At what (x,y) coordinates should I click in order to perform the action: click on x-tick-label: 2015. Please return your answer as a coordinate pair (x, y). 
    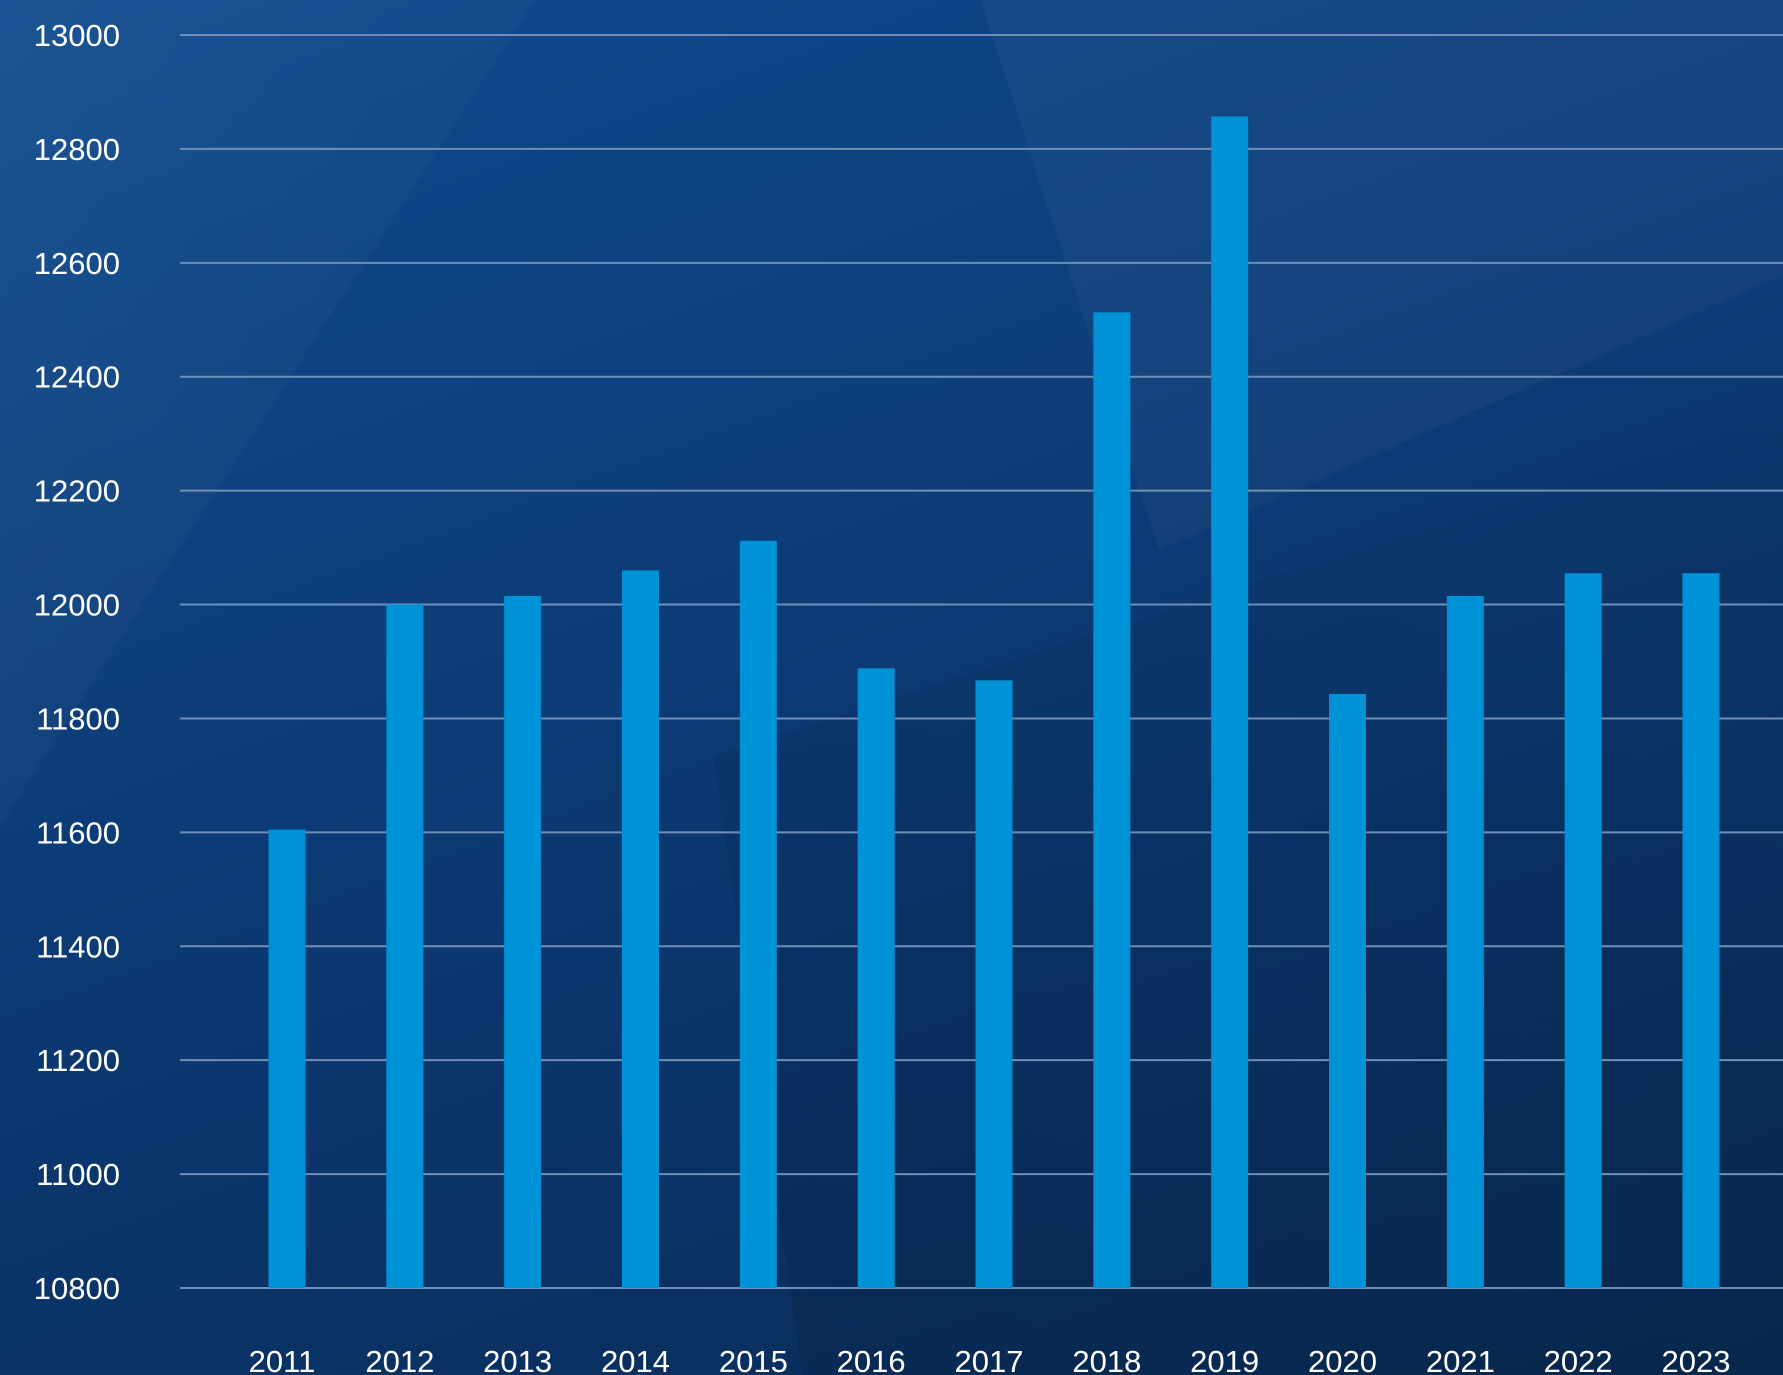
    Looking at the image, I should click on (753, 1359).